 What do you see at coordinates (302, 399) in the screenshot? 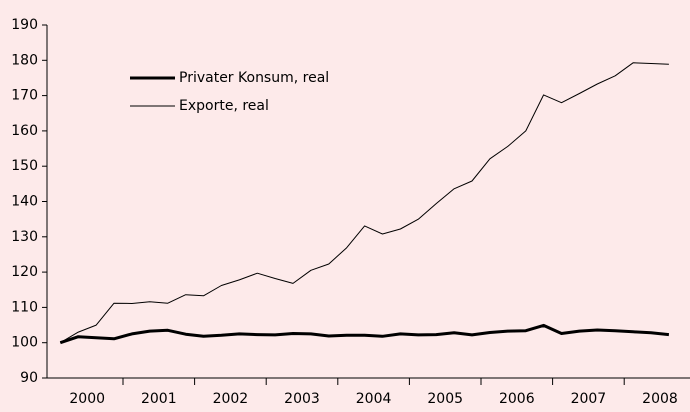
I see `x-tick-label: 2003` at bounding box center [302, 399].